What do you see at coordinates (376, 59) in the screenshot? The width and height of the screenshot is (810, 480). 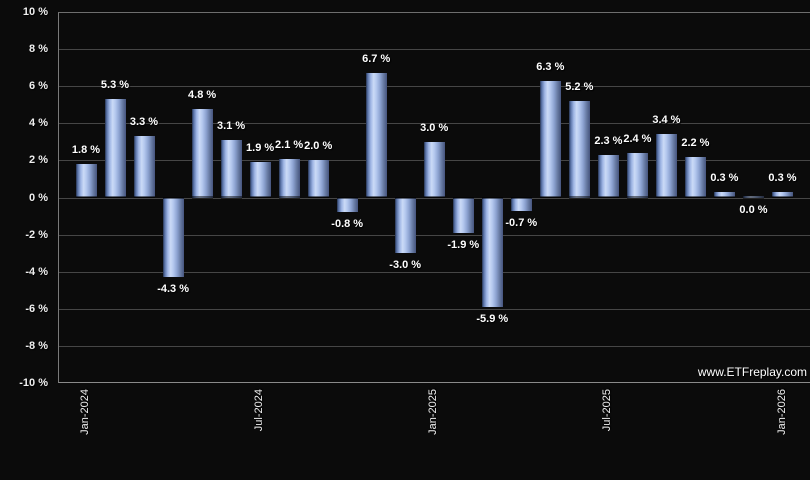 I see `bar-value-label: 6.7 %` at bounding box center [376, 59].